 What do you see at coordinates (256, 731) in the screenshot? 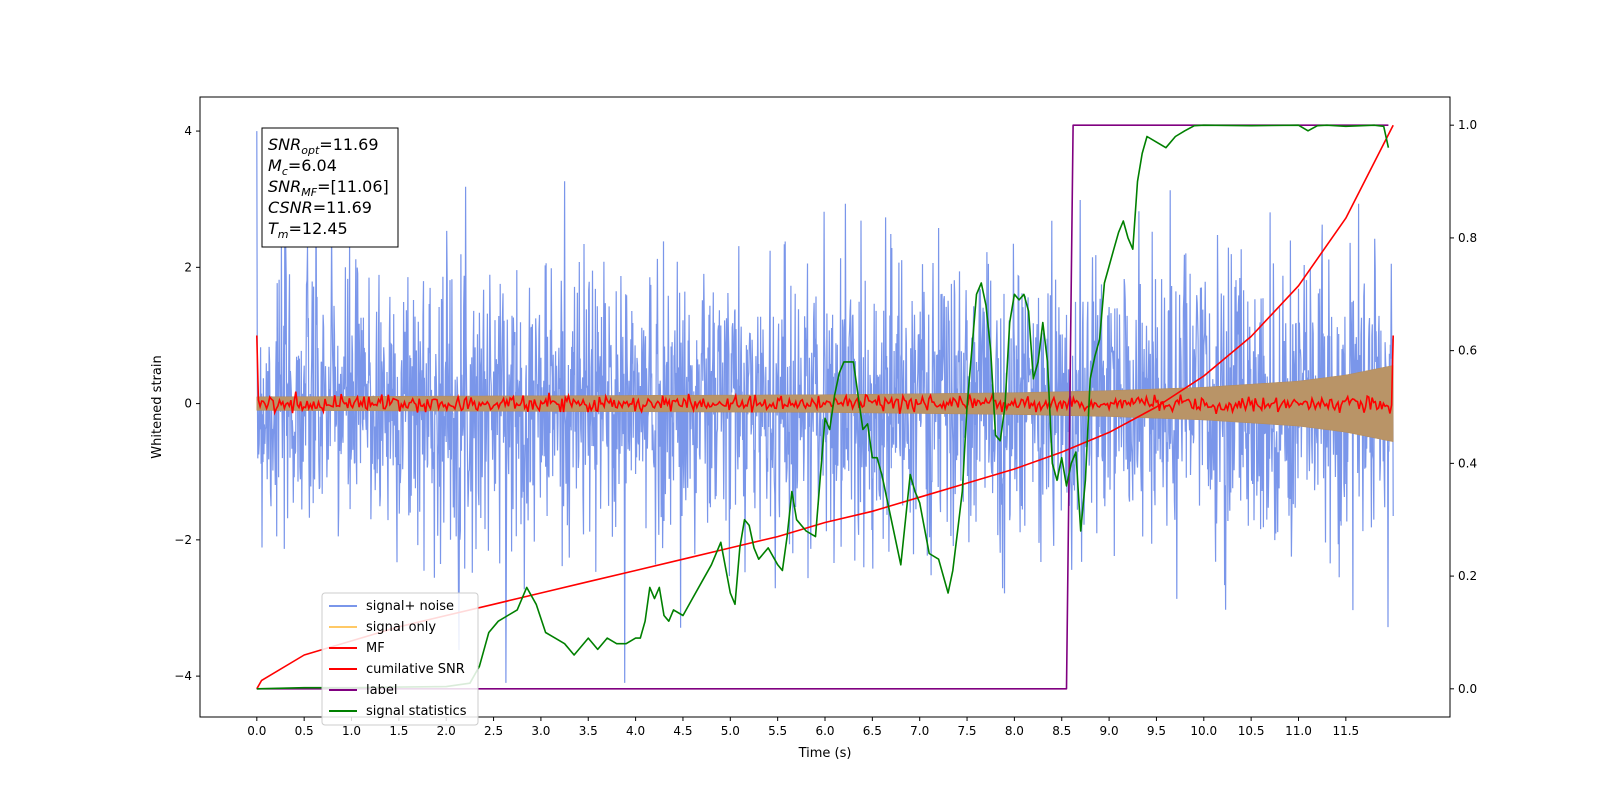
I see `x-tick-label: 0.0` at bounding box center [256, 731].